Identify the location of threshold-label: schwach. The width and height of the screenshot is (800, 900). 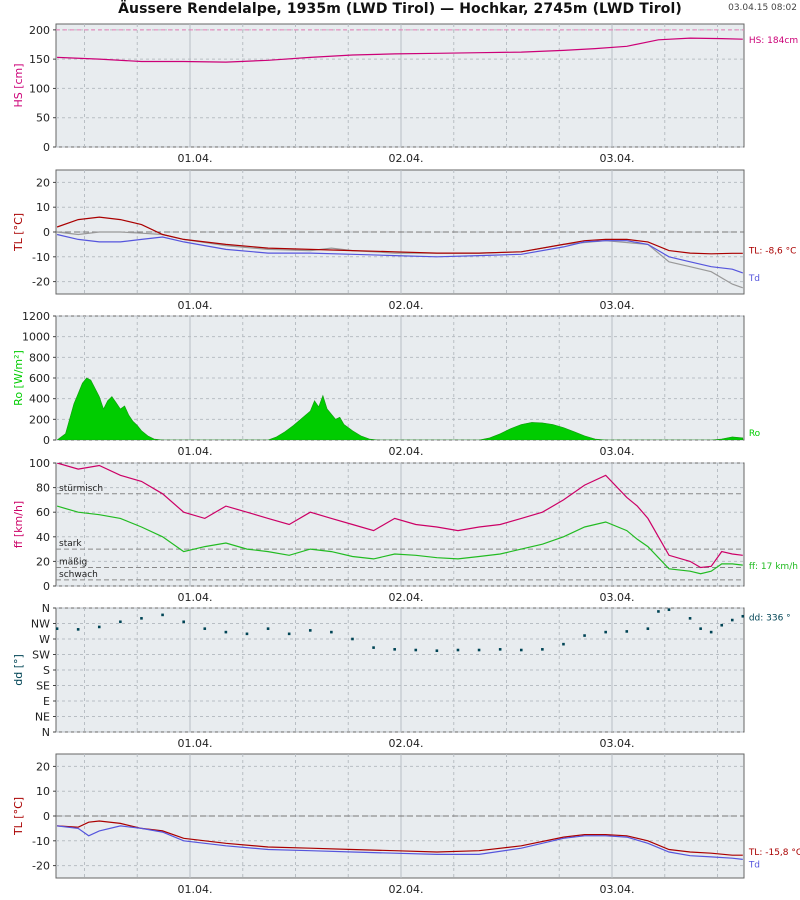
(78, 575).